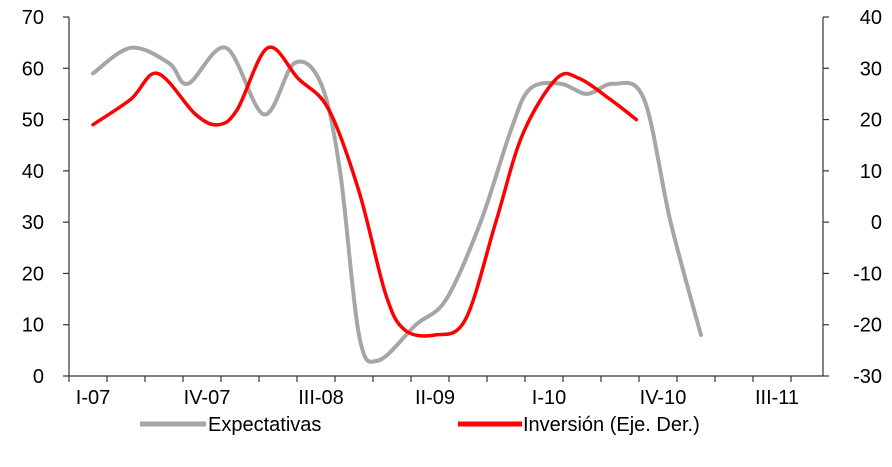 The height and width of the screenshot is (467, 892). Describe the element at coordinates (867, 274) in the screenshot. I see `right-y-tick-label: -10` at that location.